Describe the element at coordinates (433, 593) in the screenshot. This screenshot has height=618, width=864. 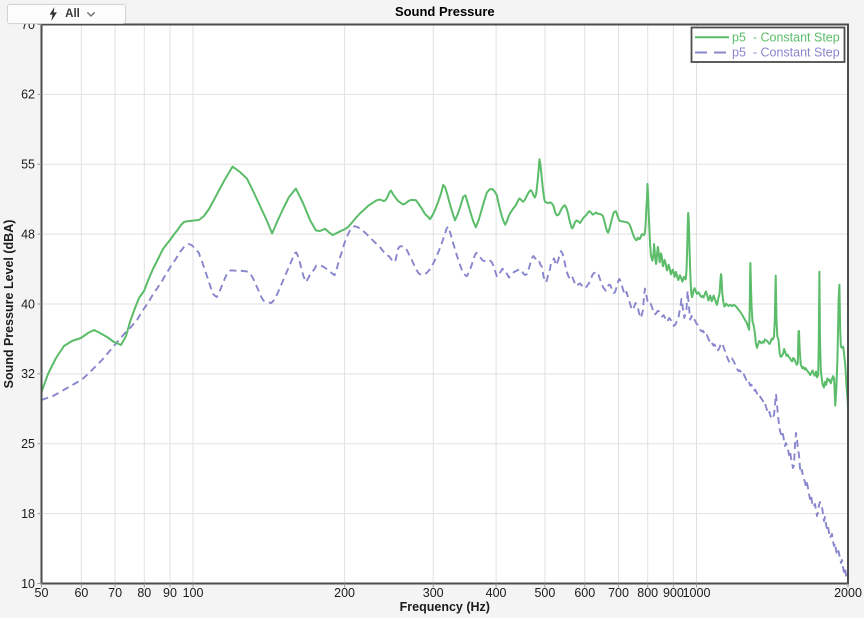
I see `svg-text: 300` at that location.